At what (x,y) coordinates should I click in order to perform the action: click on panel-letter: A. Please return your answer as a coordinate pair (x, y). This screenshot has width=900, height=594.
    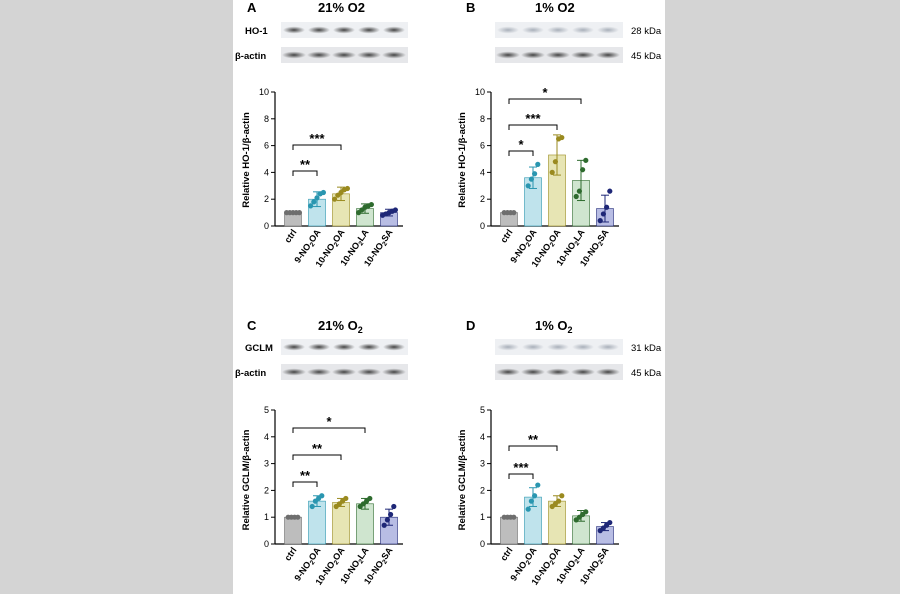
    Looking at the image, I should click on (252, 7).